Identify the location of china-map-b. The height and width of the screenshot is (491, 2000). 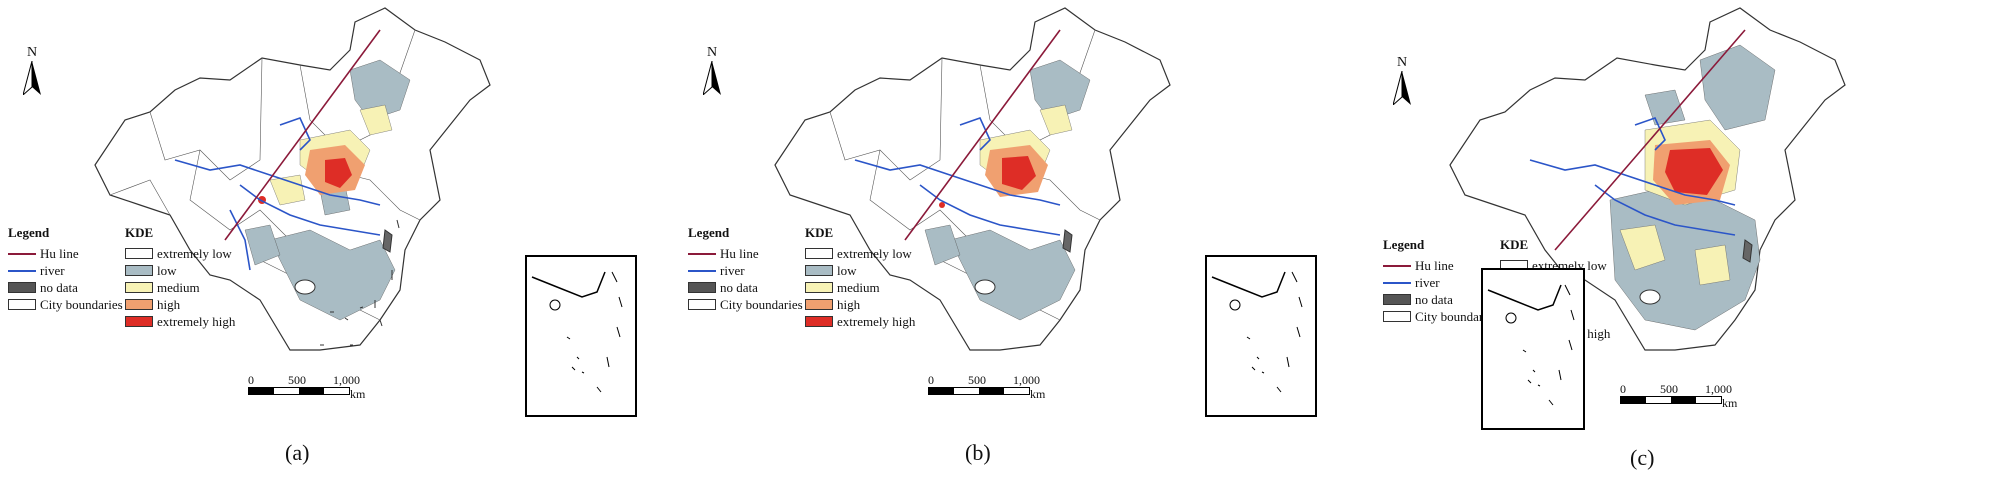
(972, 179).